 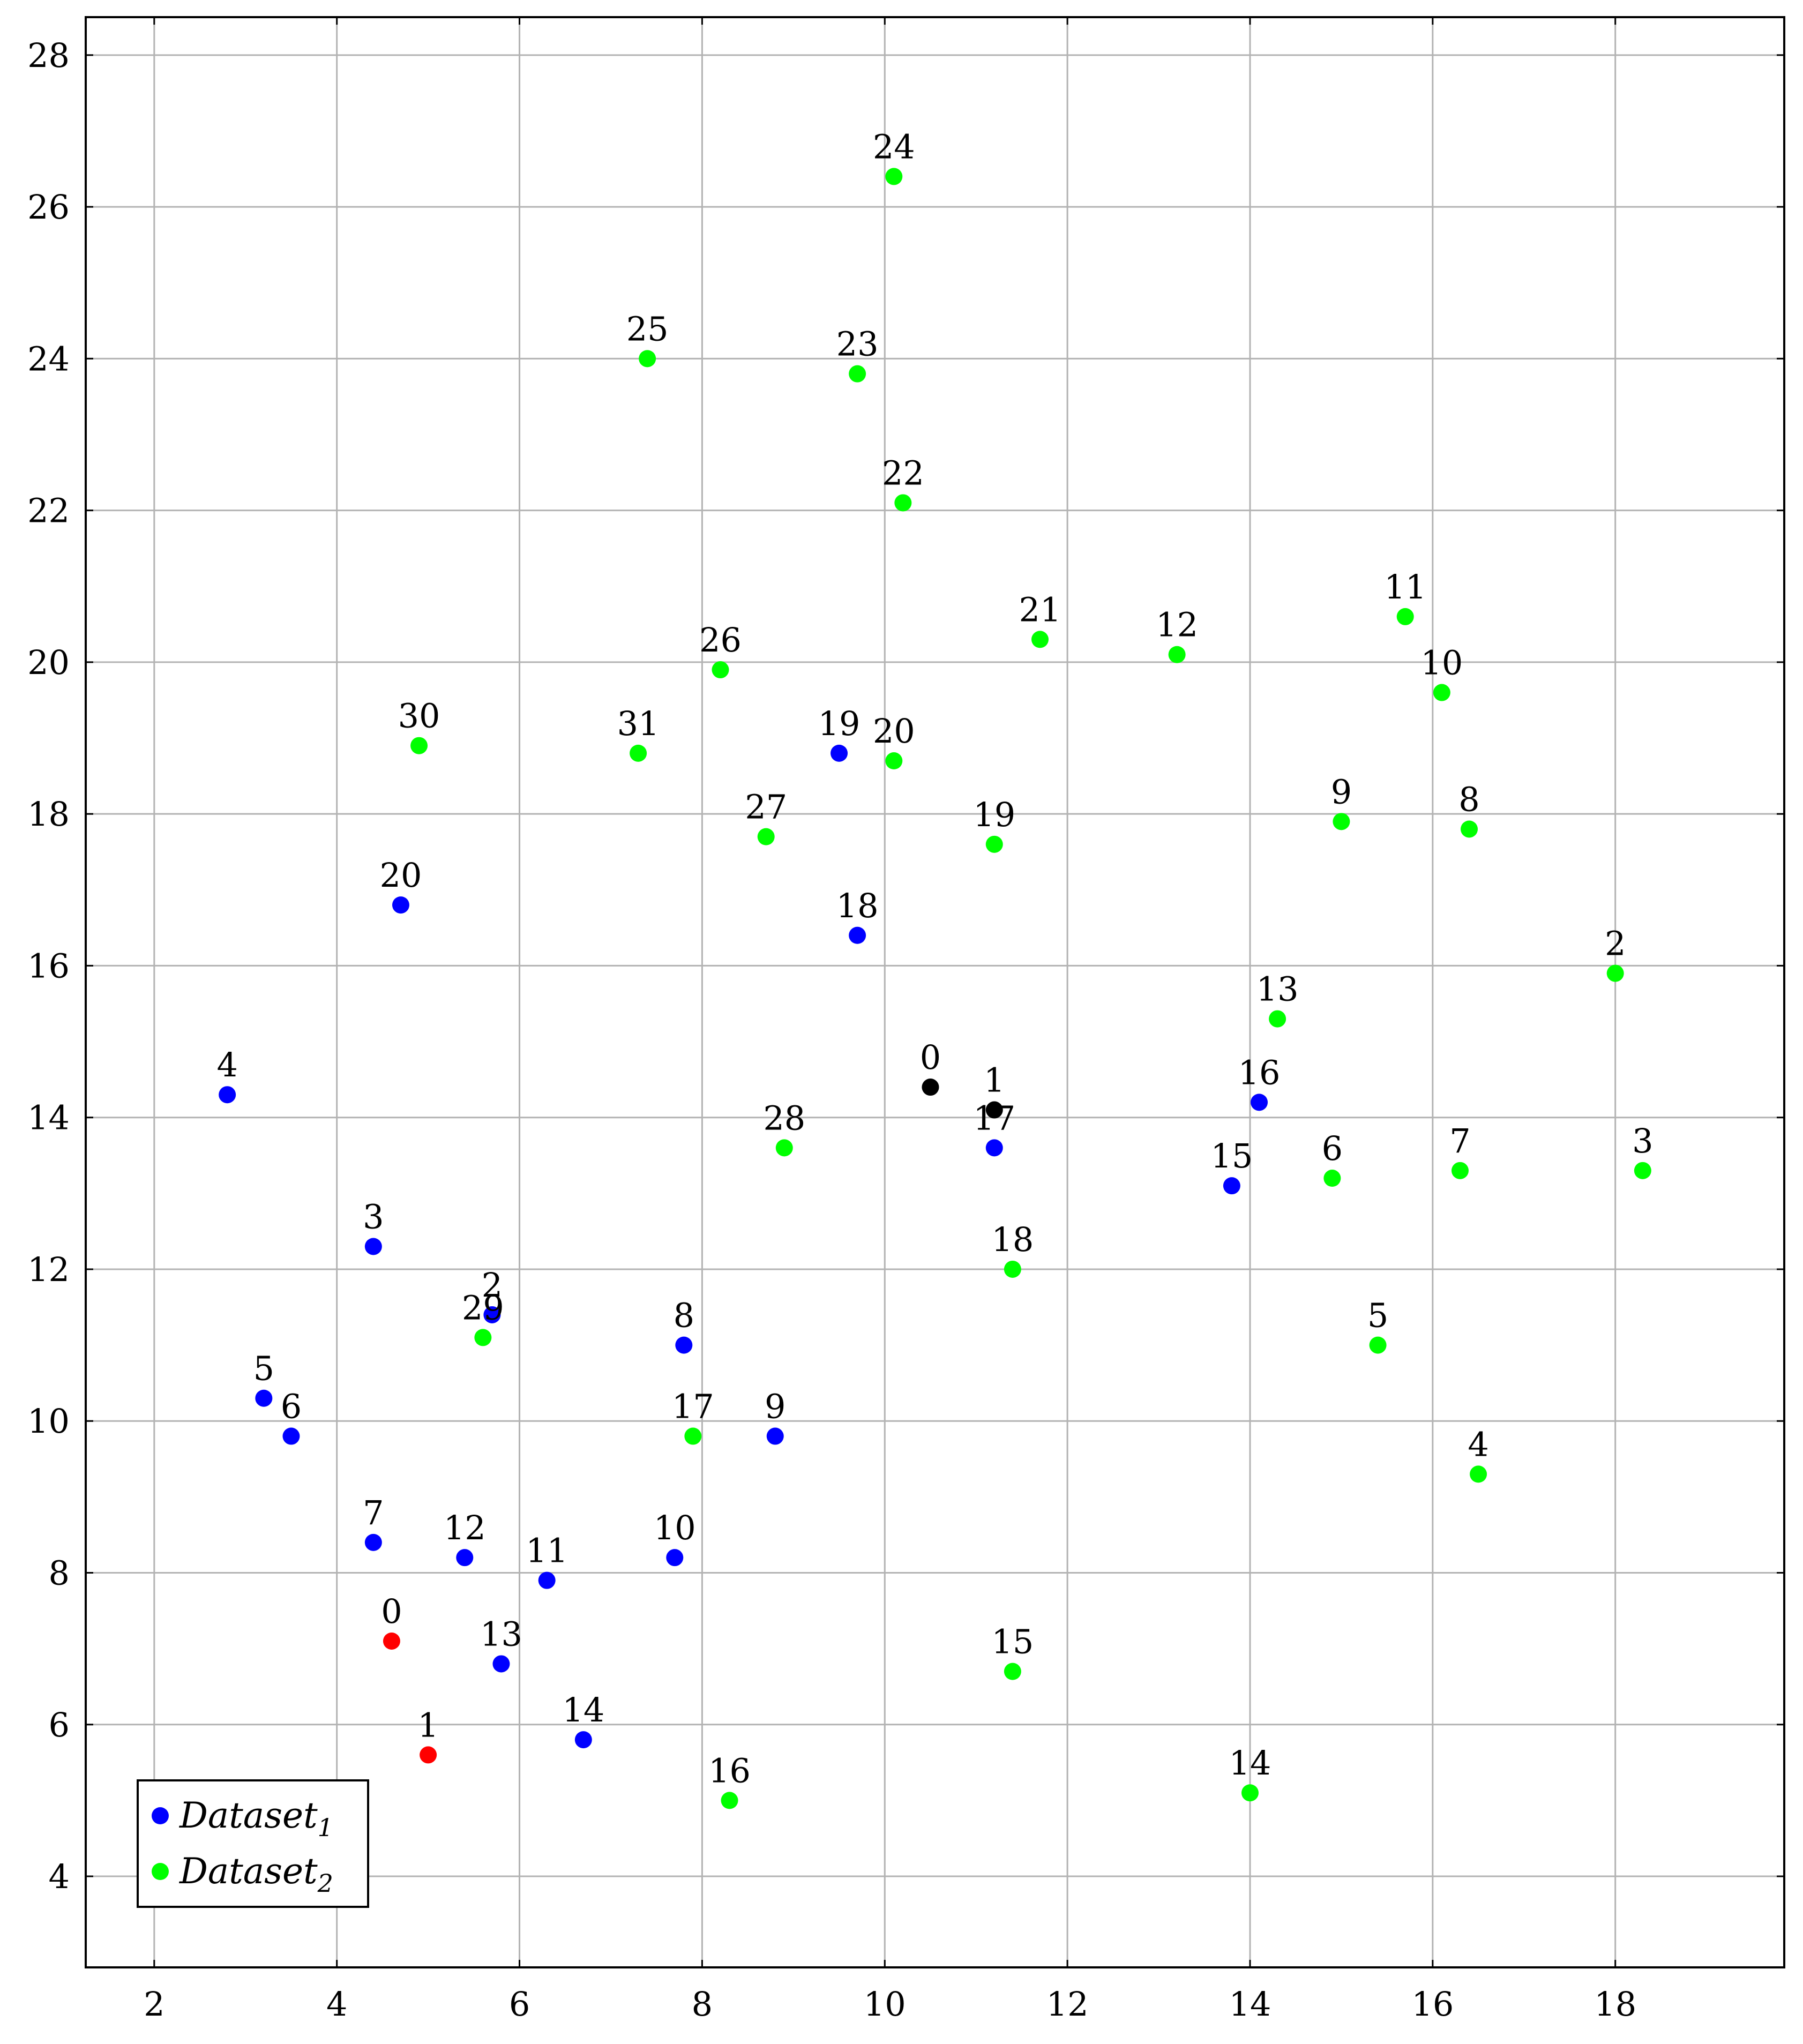 What do you see at coordinates (48, 1422) in the screenshot?
I see `y-tick-label: 10` at bounding box center [48, 1422].